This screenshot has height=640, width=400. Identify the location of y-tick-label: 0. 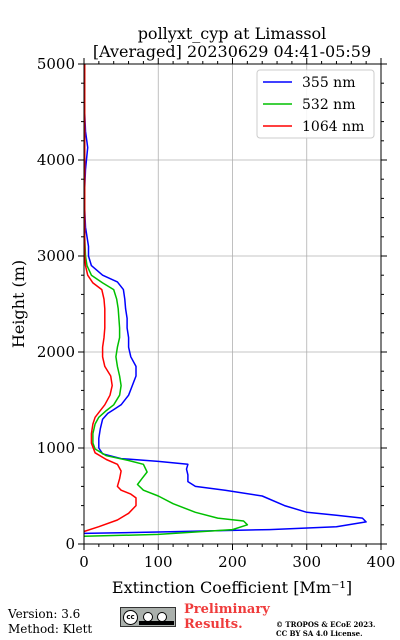
(70, 544).